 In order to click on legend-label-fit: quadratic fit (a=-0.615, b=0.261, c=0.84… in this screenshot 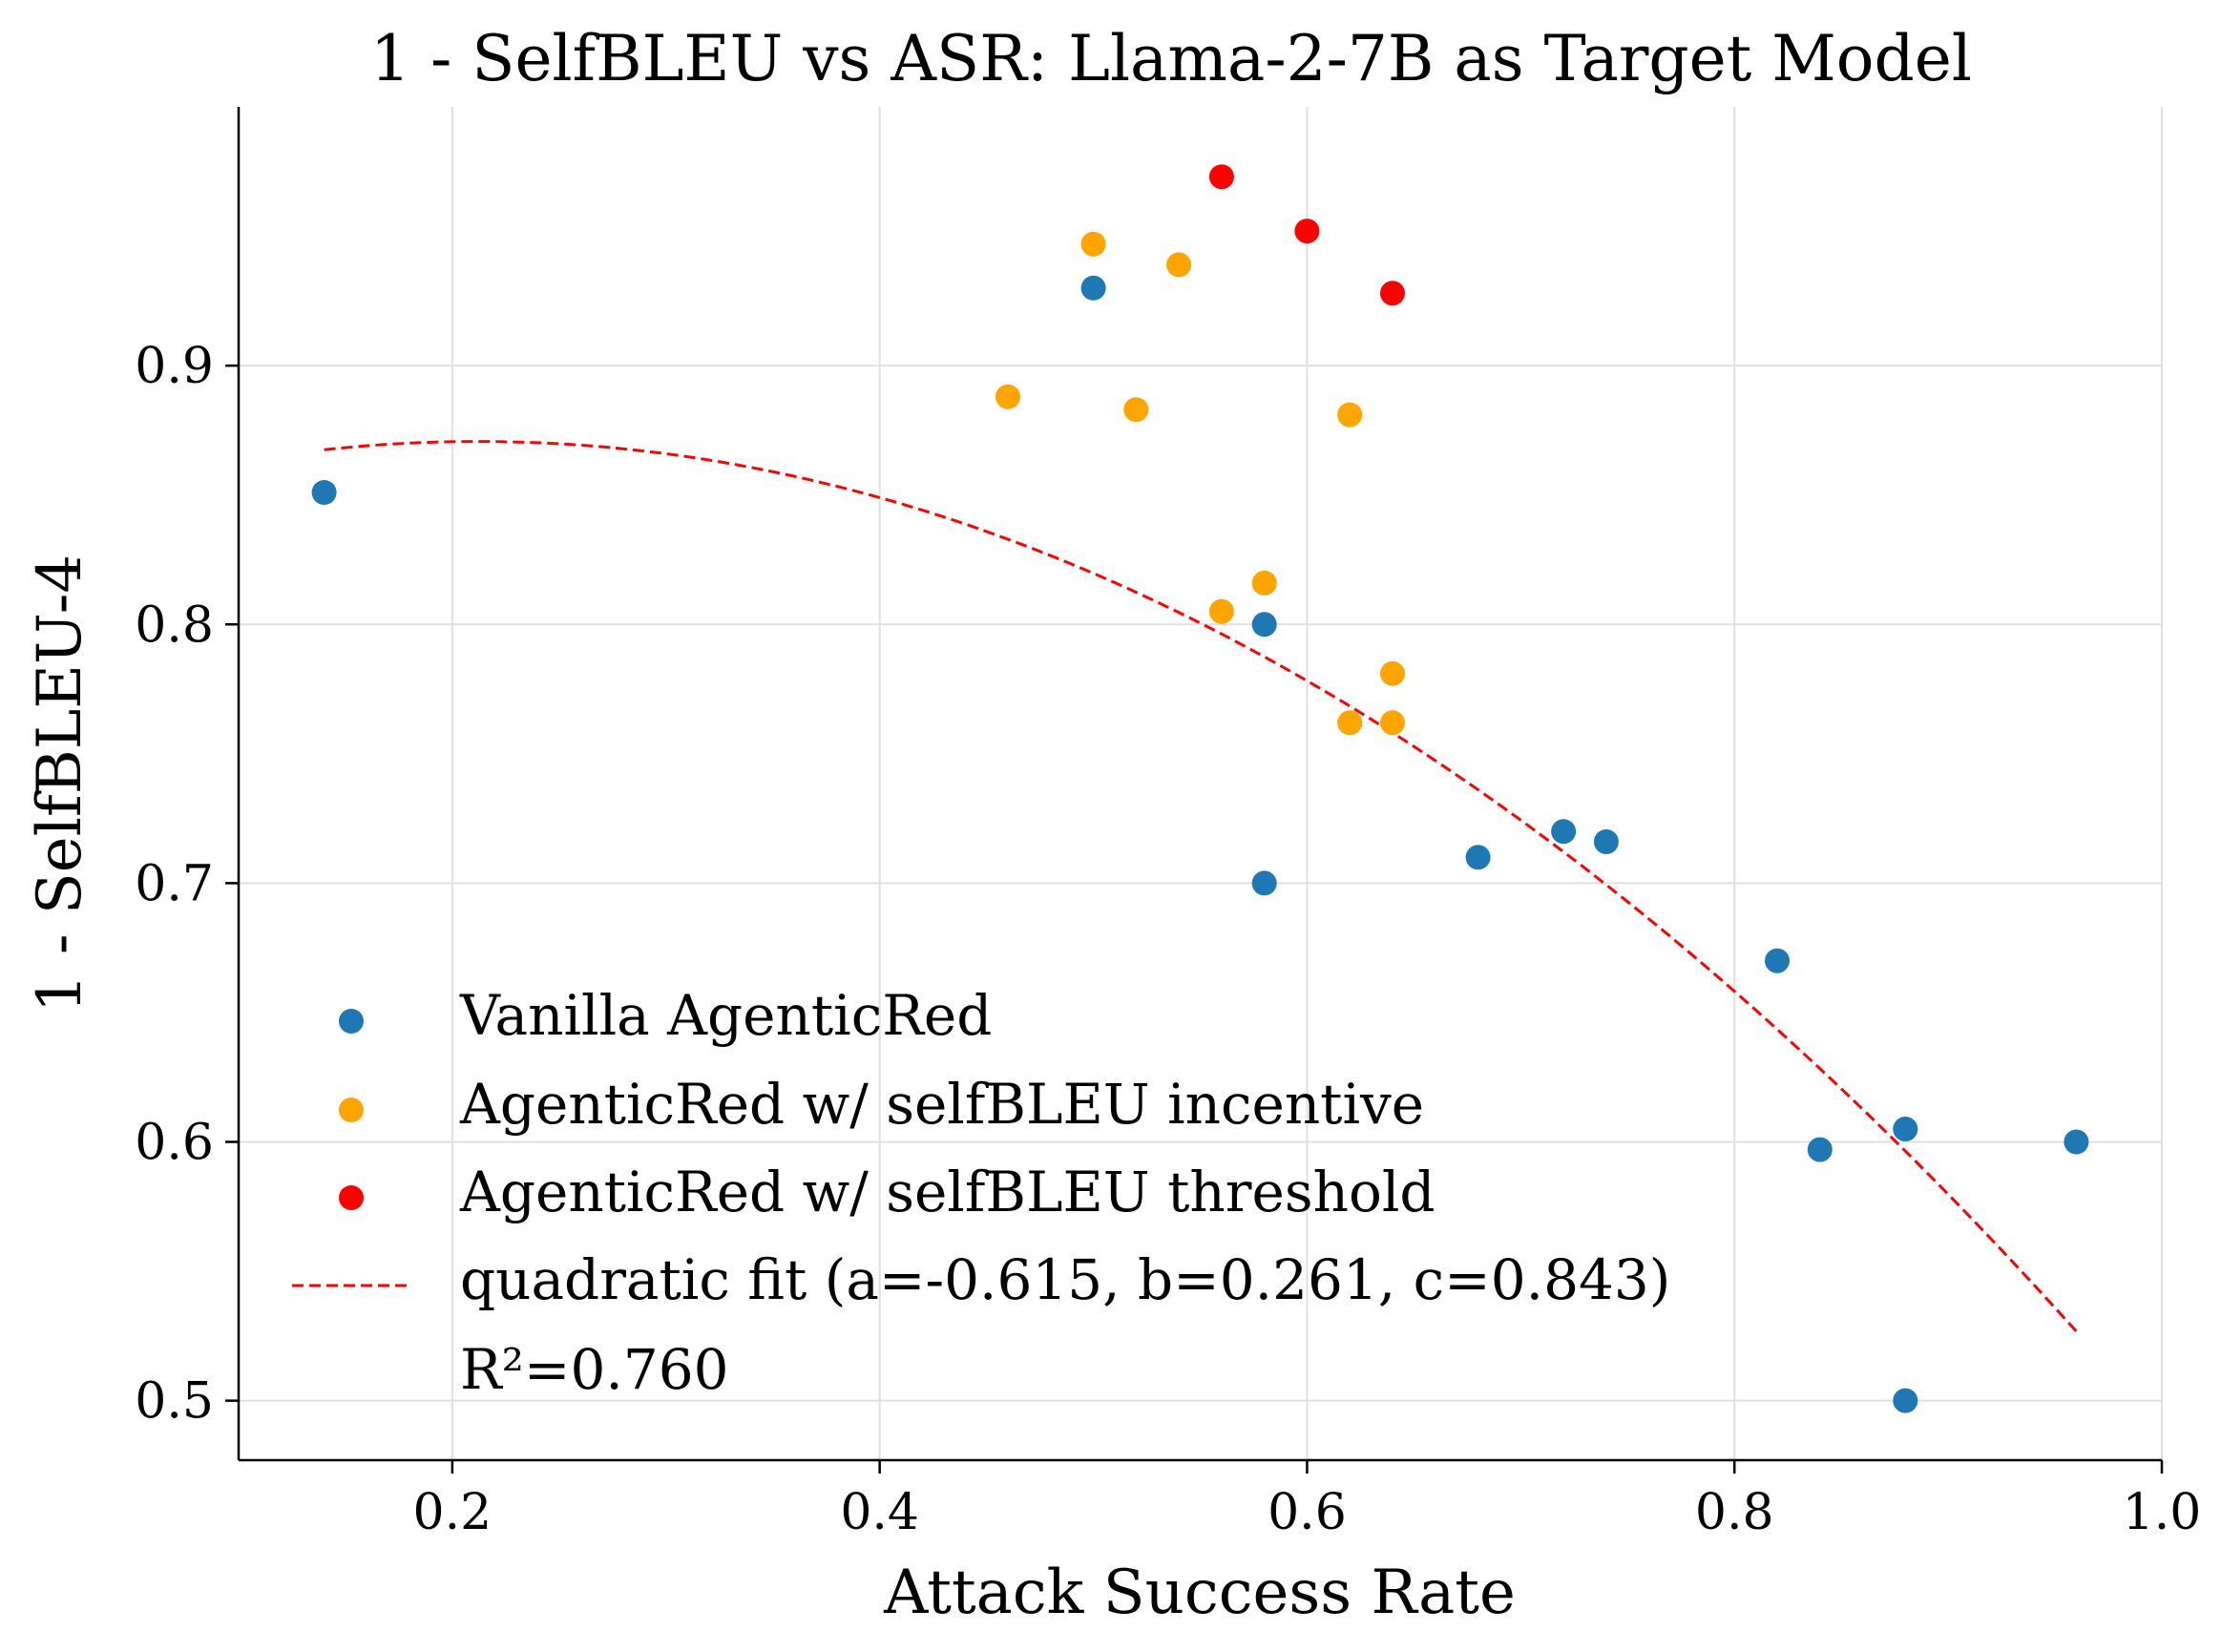, I will do `click(1065, 1279)`.